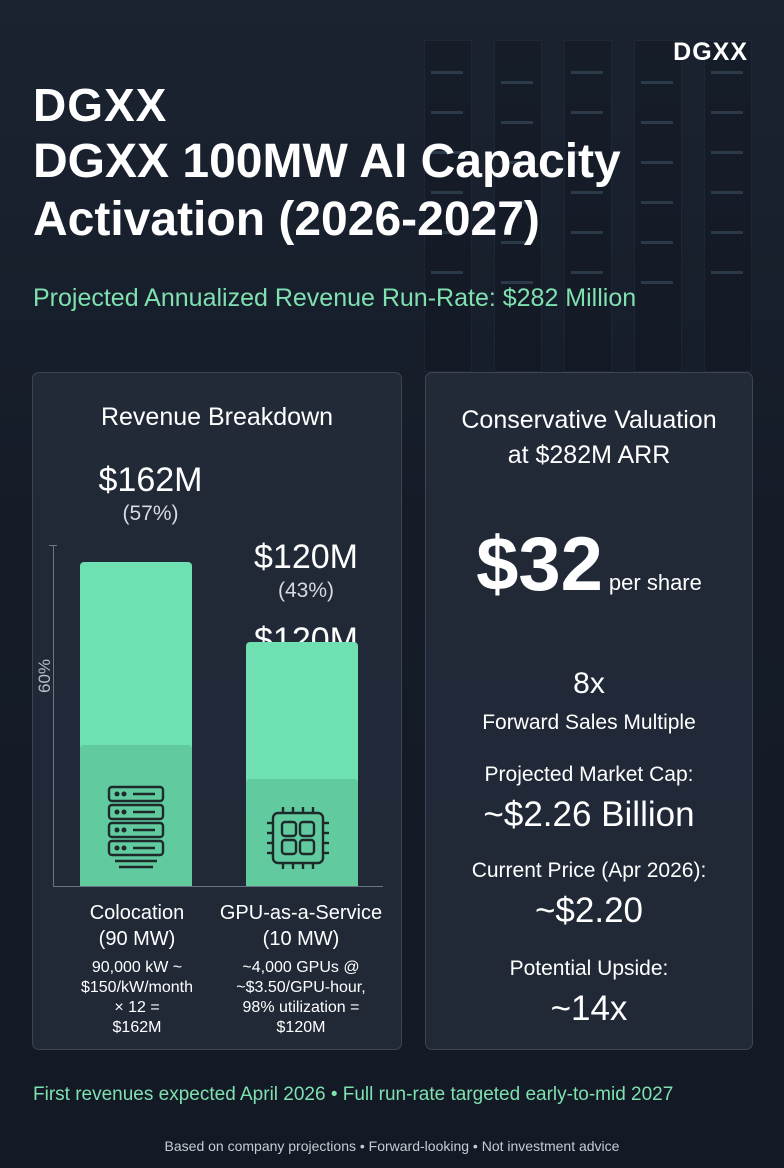 Image resolution: width=784 pixels, height=1168 pixels. What do you see at coordinates (301, 987) in the screenshot?
I see `gpu-detail-line: ~$3.50/GPU-hour,` at bounding box center [301, 987].